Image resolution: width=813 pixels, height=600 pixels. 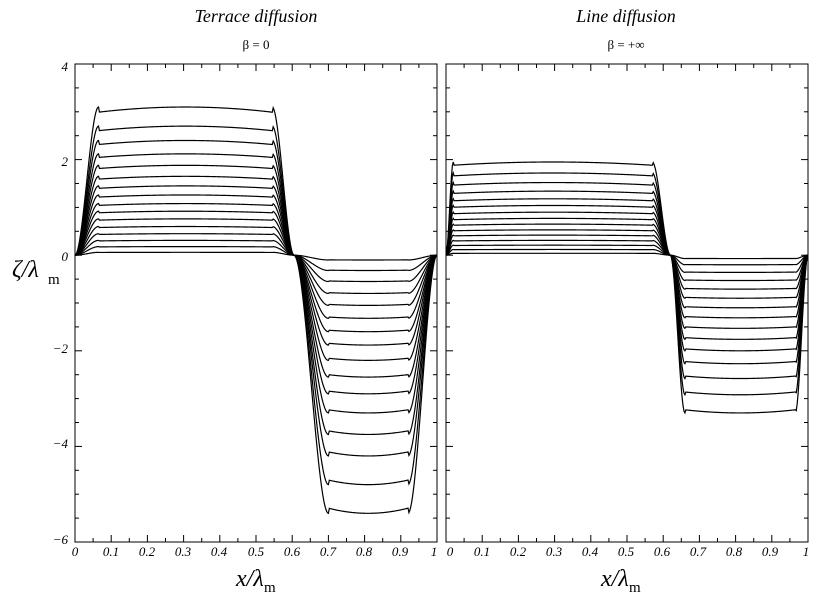 What do you see at coordinates (249, 579) in the screenshot?
I see `left-x-axis-label-main: x/λ` at bounding box center [249, 579].